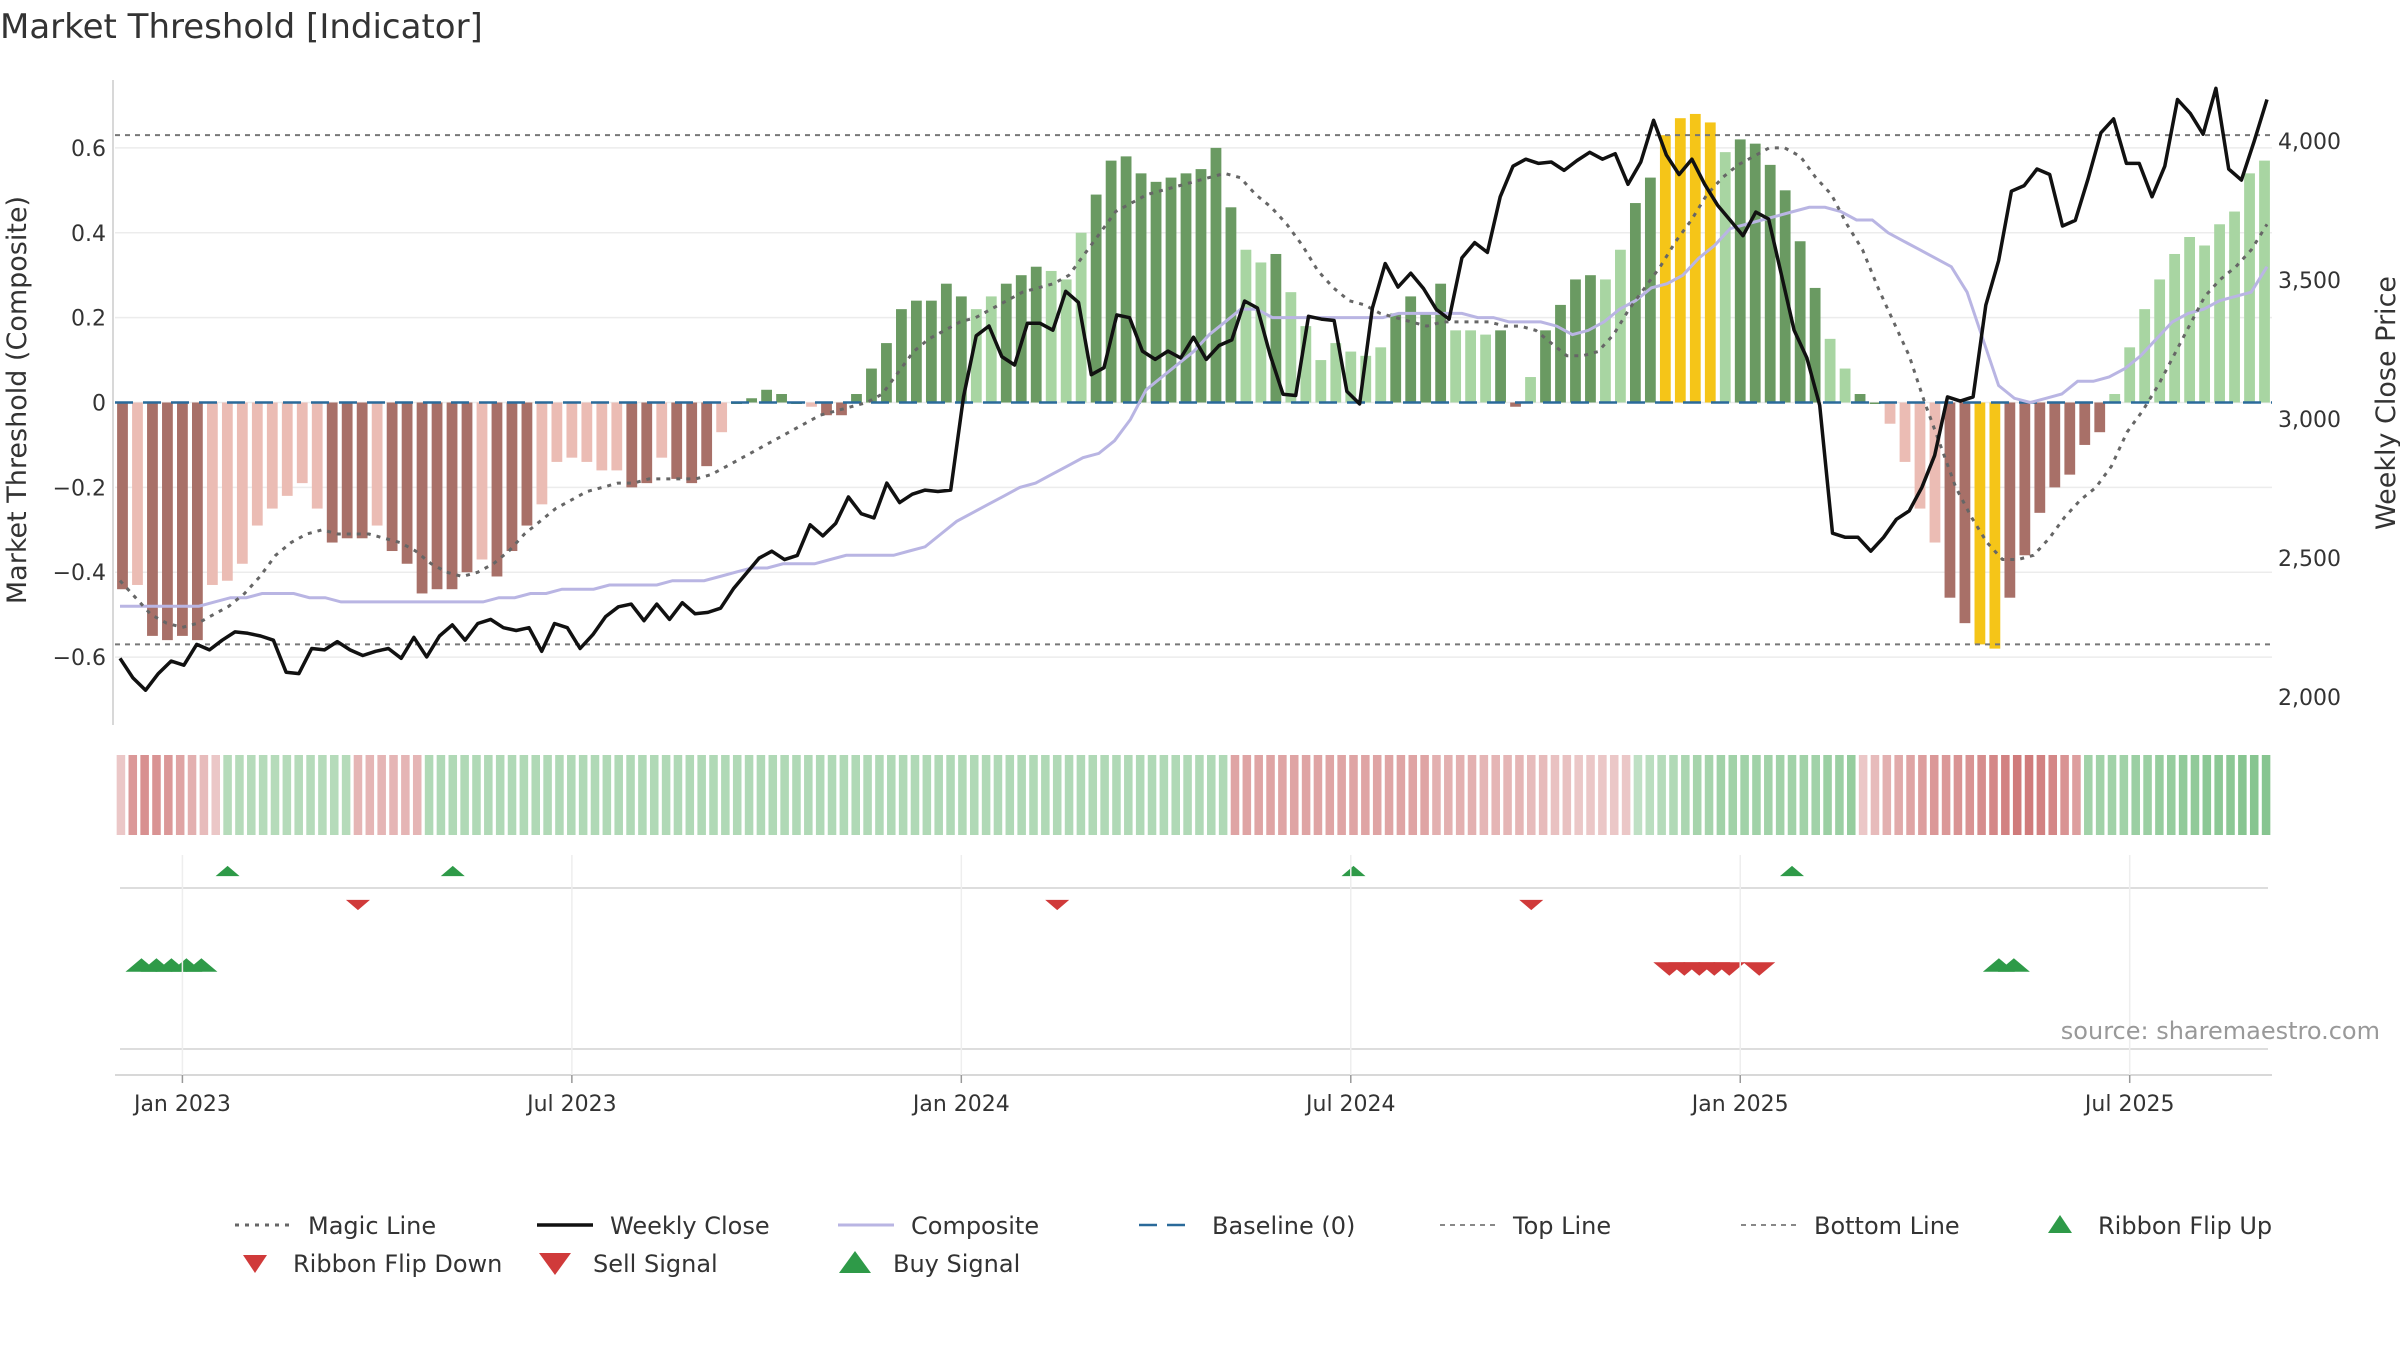 This screenshot has width=2400, height=1350. What do you see at coordinates (1353, 871) in the screenshot?
I see `ribbon-flip-up-marker` at bounding box center [1353, 871].